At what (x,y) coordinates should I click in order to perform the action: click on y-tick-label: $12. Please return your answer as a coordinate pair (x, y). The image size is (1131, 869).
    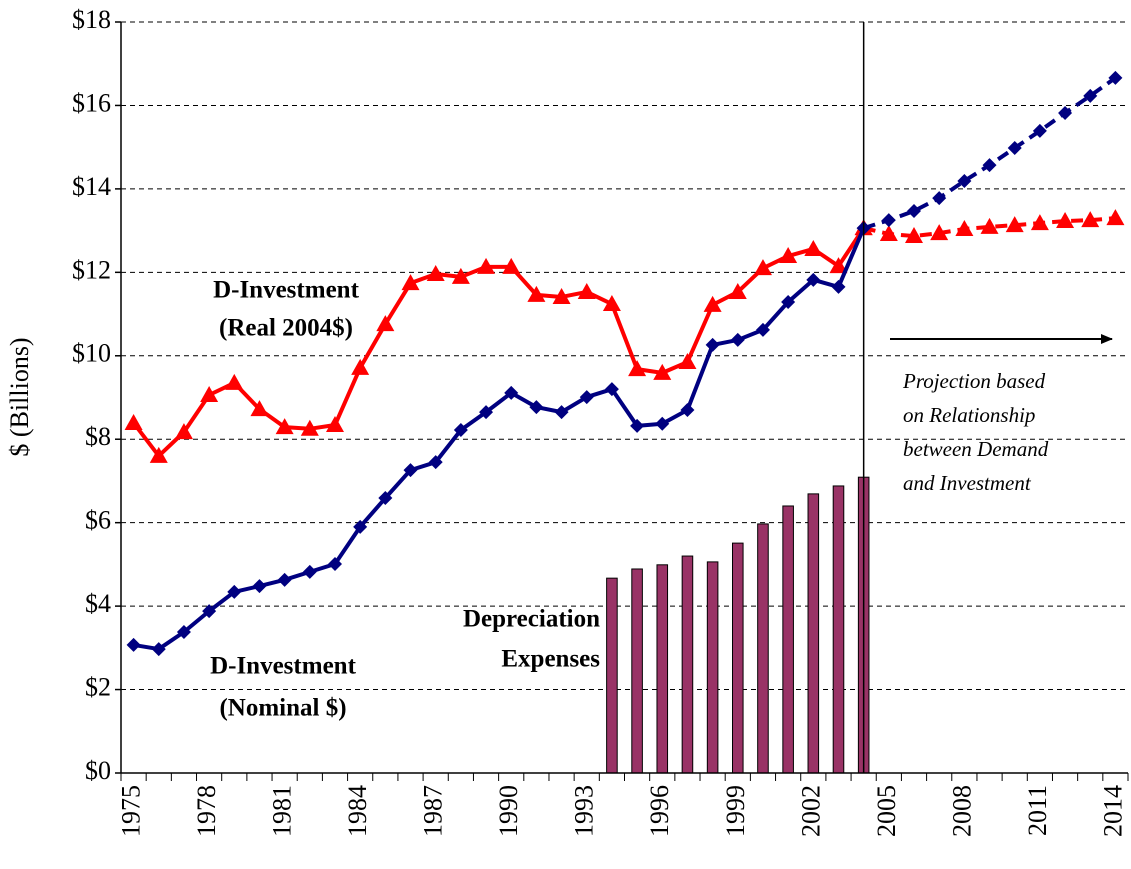
    Looking at the image, I should click on (91, 269).